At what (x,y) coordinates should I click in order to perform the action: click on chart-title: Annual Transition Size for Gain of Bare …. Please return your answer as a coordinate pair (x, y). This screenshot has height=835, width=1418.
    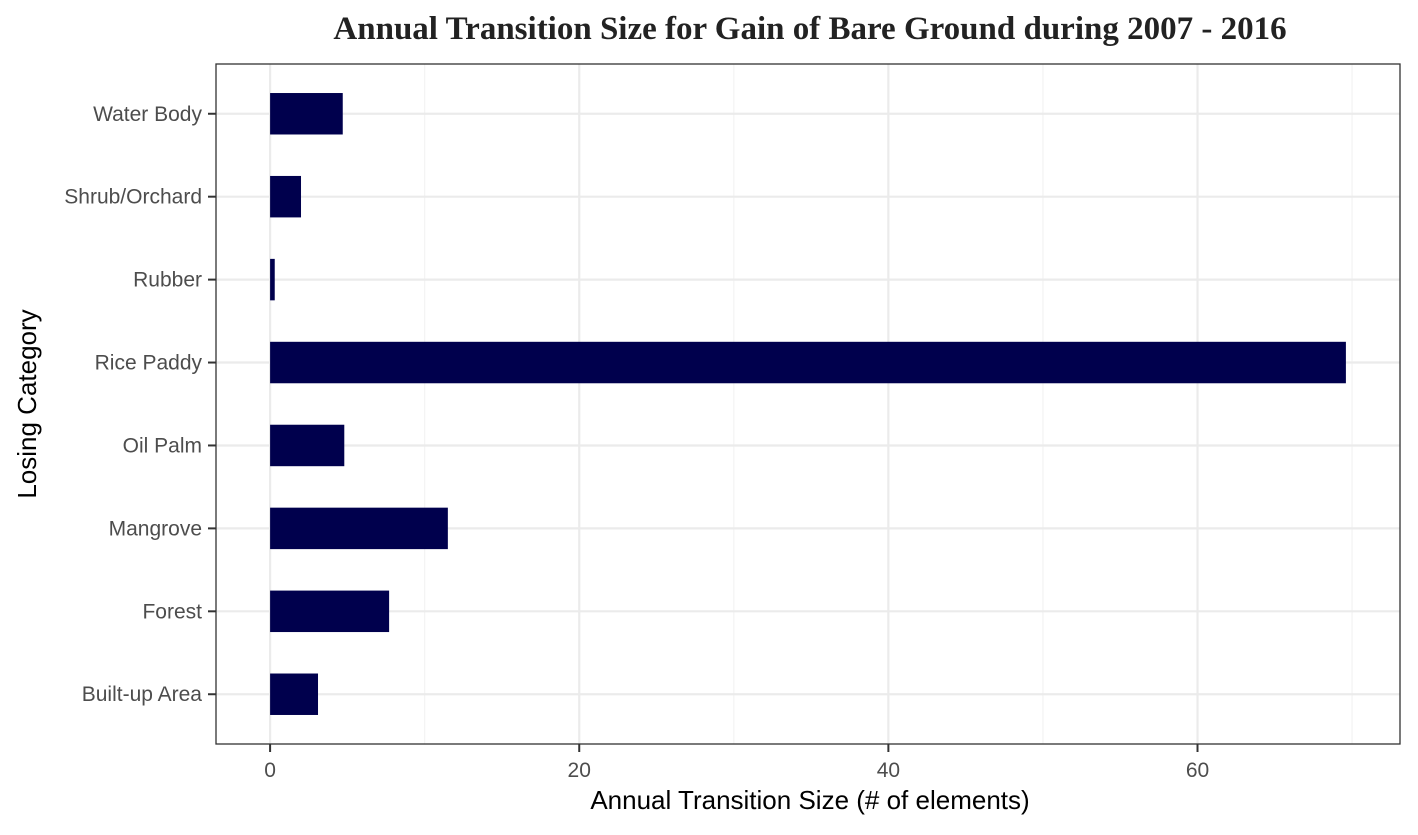
    Looking at the image, I should click on (809, 29).